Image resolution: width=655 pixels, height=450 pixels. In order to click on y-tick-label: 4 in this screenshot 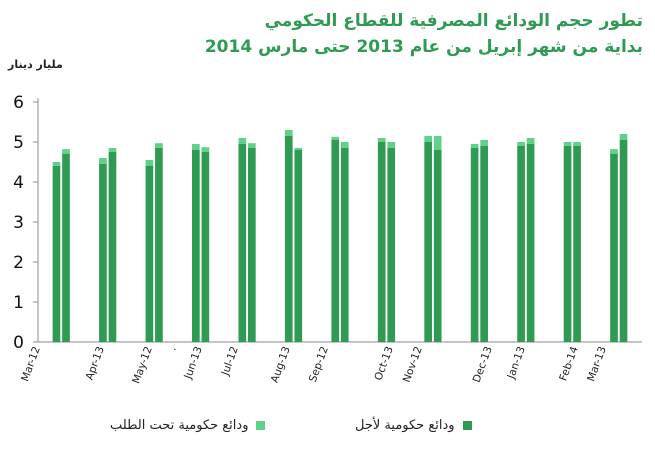, I will do `click(18, 183)`.